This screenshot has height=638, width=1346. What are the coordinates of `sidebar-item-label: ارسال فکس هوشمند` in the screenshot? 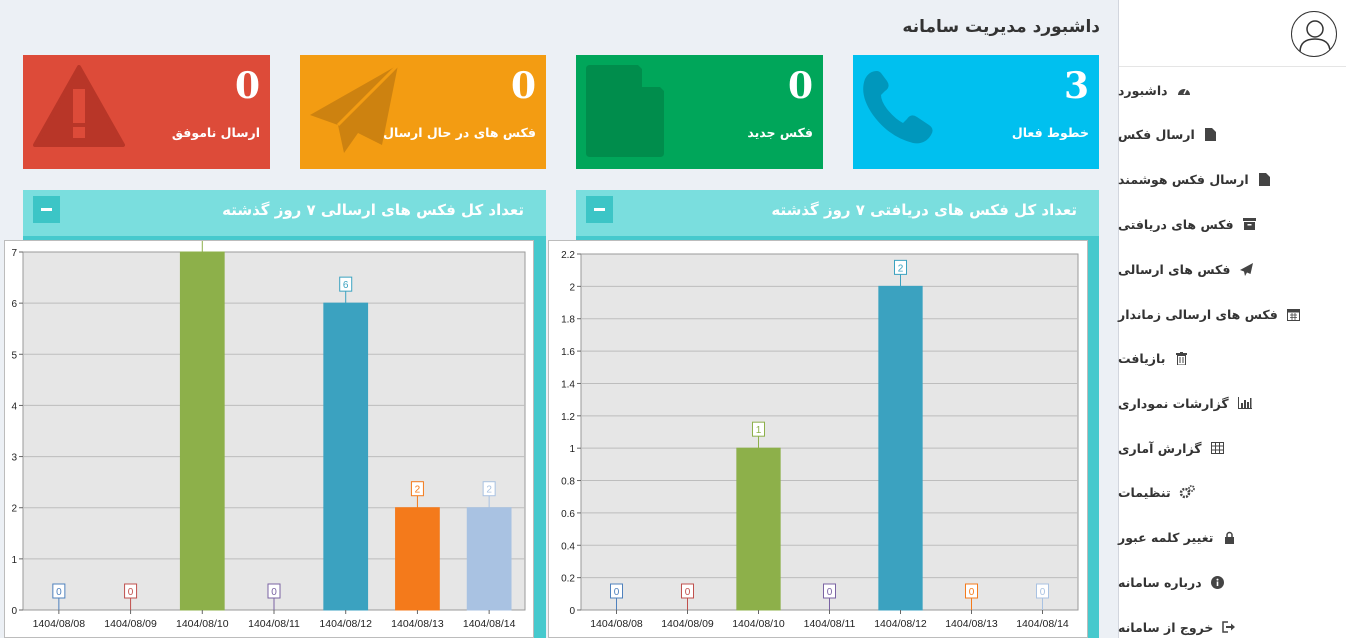 It's located at (1183, 179).